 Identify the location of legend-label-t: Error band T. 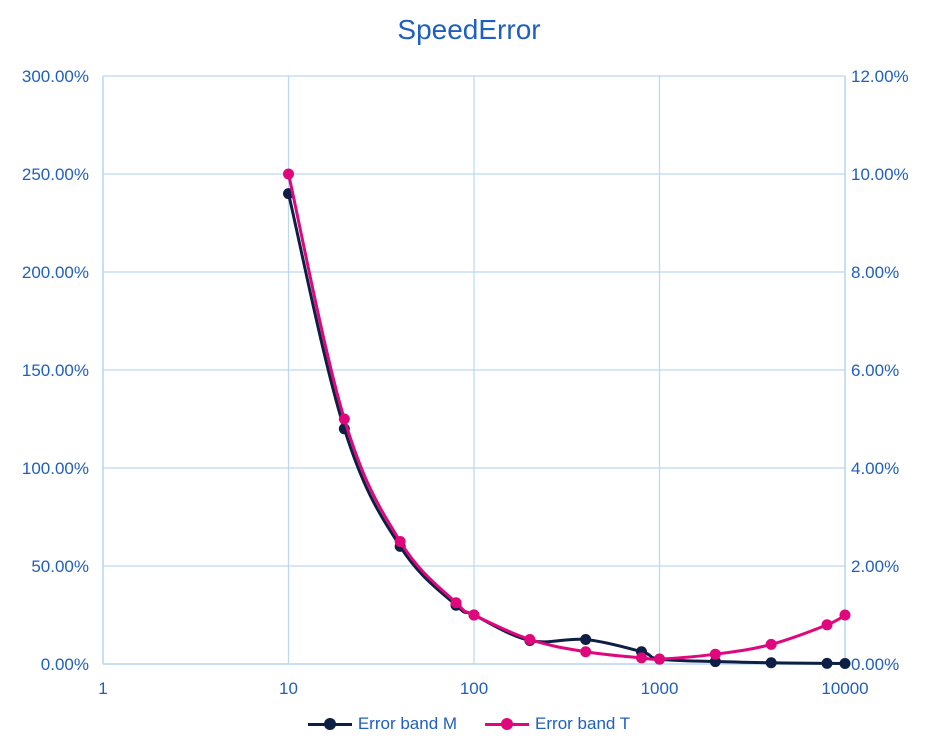
(583, 723).